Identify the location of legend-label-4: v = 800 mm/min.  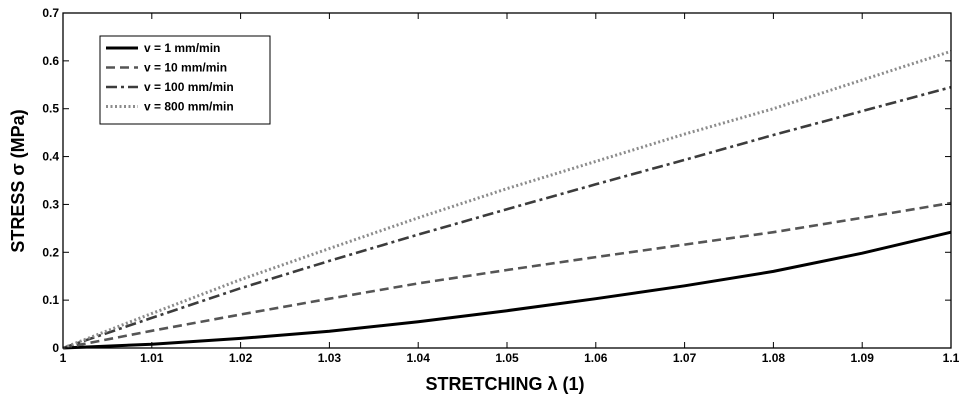
(189, 107).